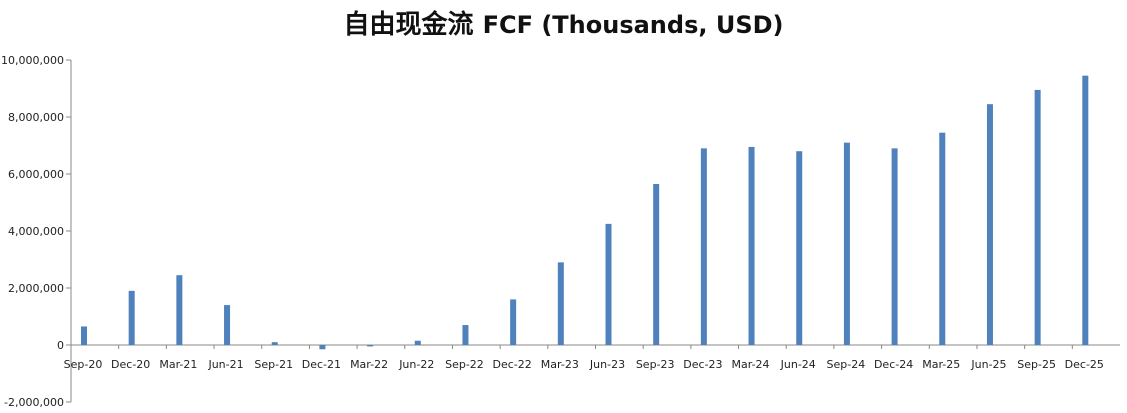 The image size is (1127, 413). What do you see at coordinates (702, 364) in the screenshot?
I see `x-tick-label: Dec-23` at bounding box center [702, 364].